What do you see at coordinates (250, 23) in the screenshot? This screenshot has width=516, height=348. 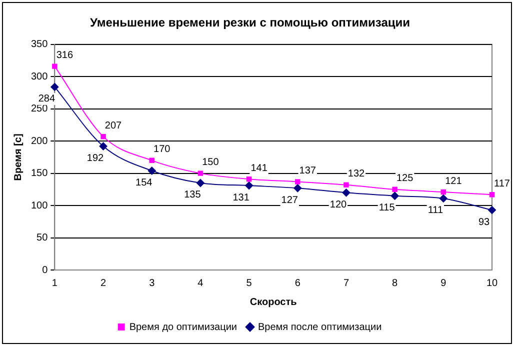 I see `chart-title: Уменьшение времени резки с помощью оптимизации` at bounding box center [250, 23].